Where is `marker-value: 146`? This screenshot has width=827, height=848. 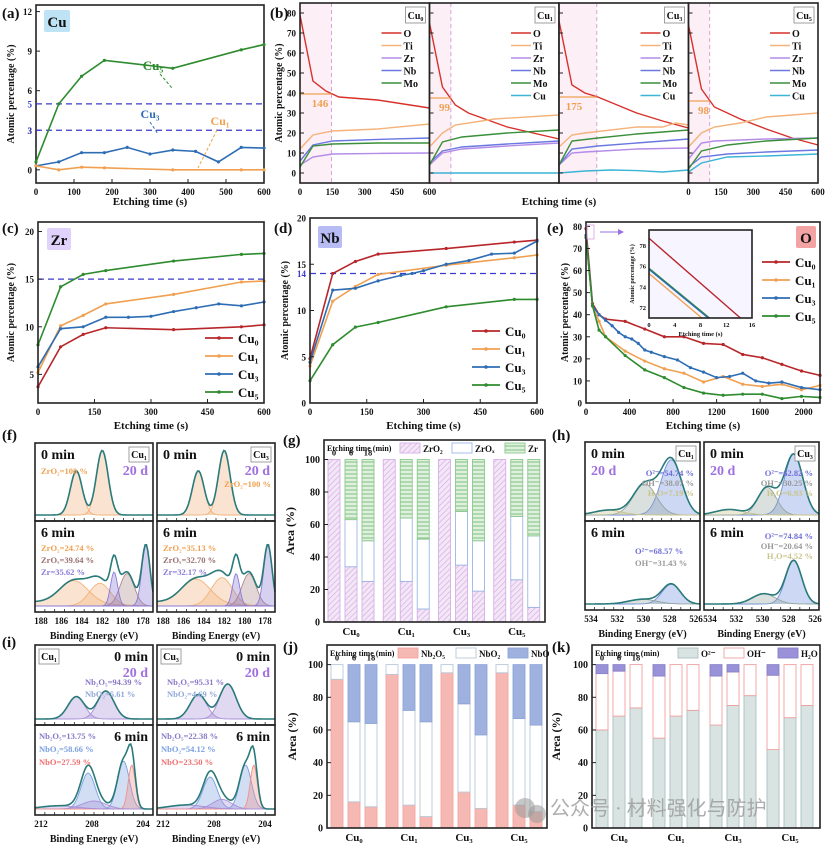 marker-value: 146 is located at coordinates (320, 104).